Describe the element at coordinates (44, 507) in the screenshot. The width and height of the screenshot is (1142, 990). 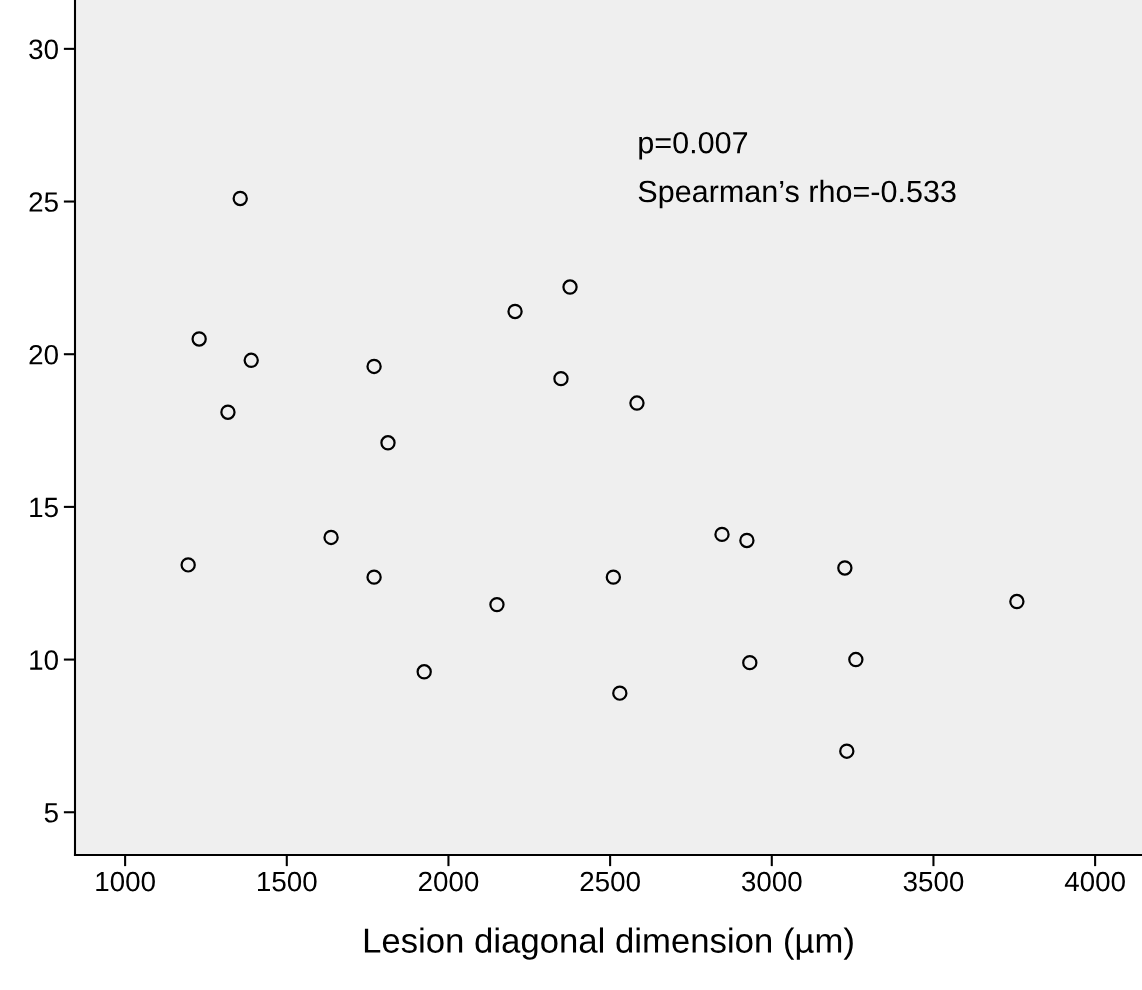
I see `y-tick-label: 15` at that location.